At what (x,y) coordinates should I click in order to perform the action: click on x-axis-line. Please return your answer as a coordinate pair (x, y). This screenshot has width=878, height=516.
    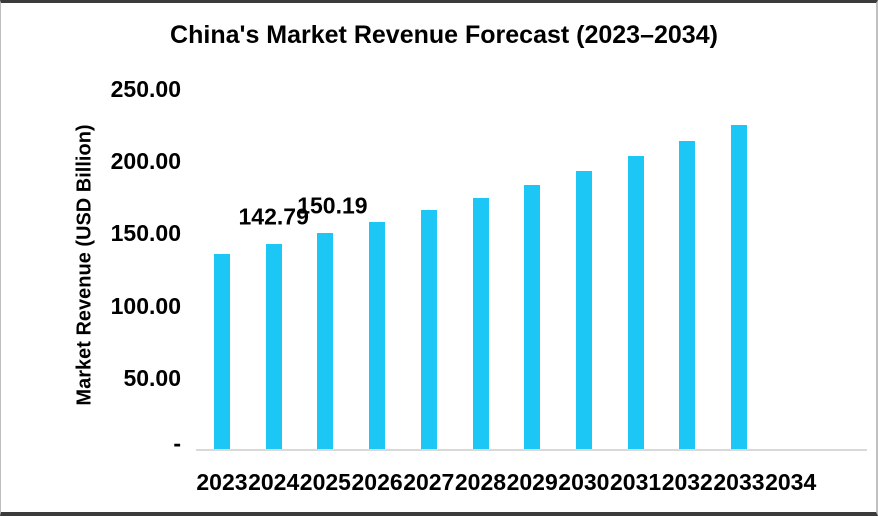
    Looking at the image, I should click on (531, 450).